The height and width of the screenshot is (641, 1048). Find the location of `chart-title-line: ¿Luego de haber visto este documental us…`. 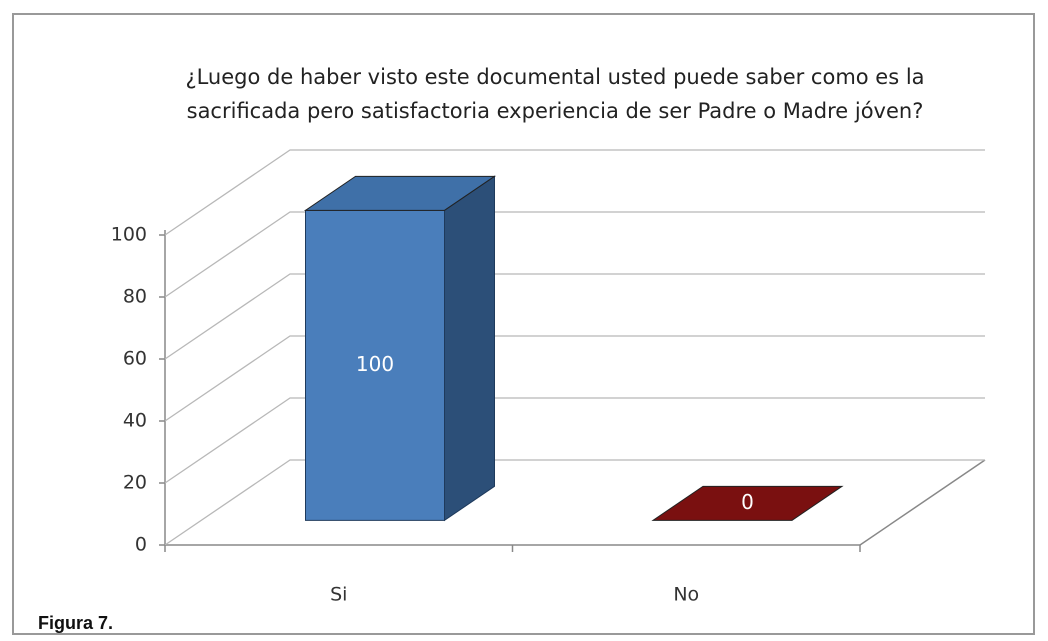

chart-title-line: ¿Luego de haber visto este documental us… is located at coordinates (554, 77).